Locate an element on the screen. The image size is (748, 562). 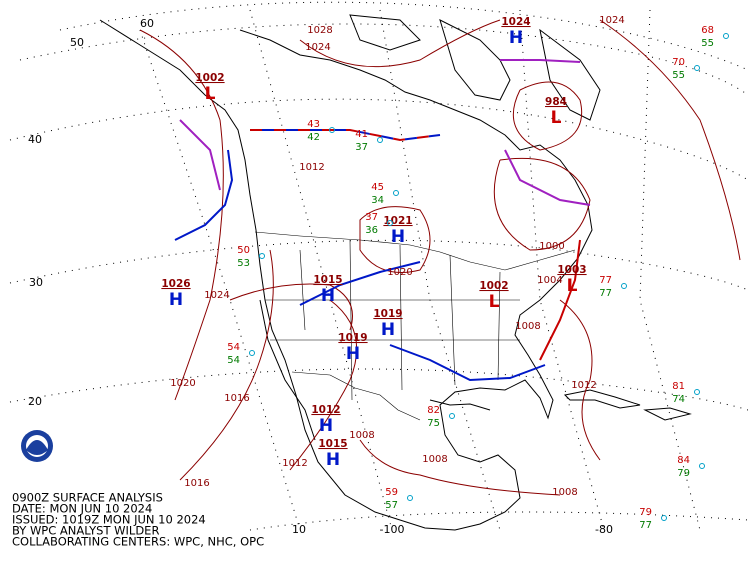
temperature: 41 is located at coordinates (361, 134).